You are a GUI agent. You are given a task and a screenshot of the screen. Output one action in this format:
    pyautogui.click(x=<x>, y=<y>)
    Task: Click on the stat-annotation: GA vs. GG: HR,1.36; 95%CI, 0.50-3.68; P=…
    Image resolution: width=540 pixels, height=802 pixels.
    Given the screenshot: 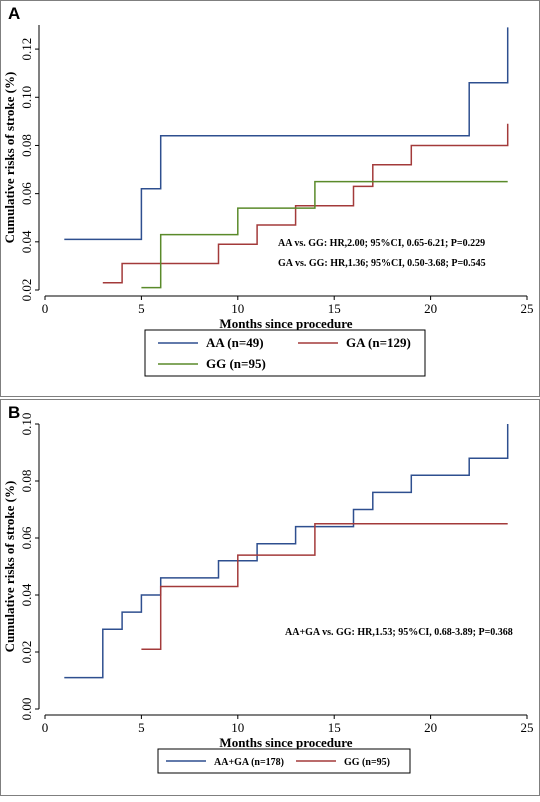 What is the action you would take?
    pyautogui.click(x=382, y=263)
    